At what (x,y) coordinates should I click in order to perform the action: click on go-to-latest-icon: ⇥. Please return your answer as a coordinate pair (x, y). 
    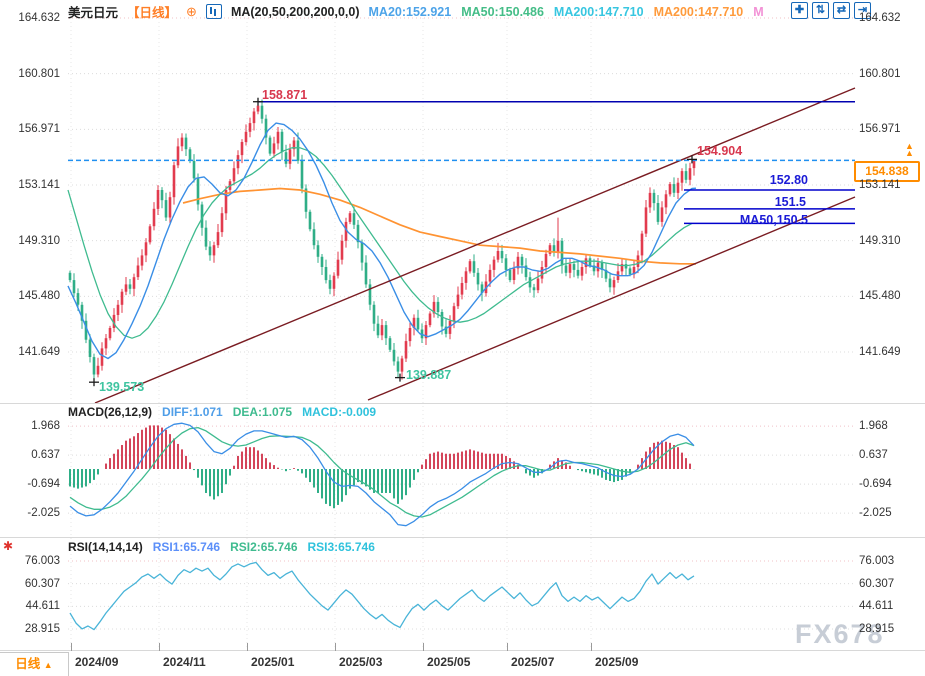
    Looking at the image, I should click on (862, 10).